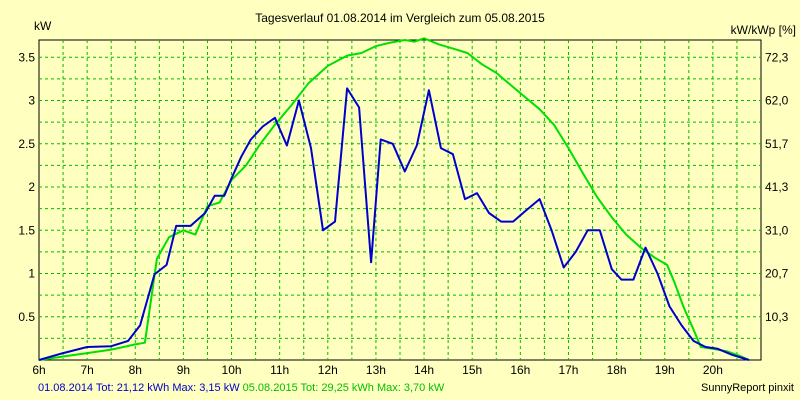 The height and width of the screenshot is (400, 800). Describe the element at coordinates (376, 370) in the screenshot. I see `x-tick-label: 13h` at that location.